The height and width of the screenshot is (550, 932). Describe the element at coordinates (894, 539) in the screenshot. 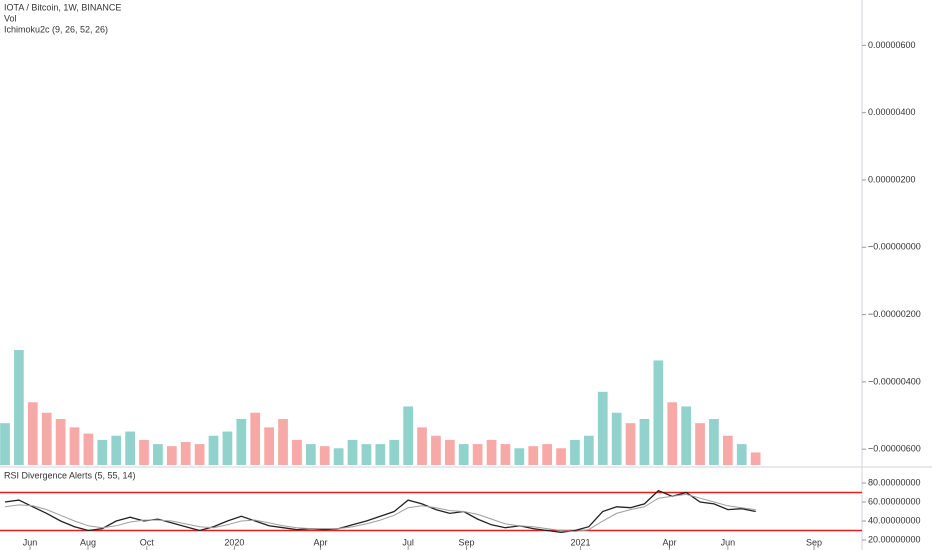

I see `y-tick-label: 20.00000000` at that location.